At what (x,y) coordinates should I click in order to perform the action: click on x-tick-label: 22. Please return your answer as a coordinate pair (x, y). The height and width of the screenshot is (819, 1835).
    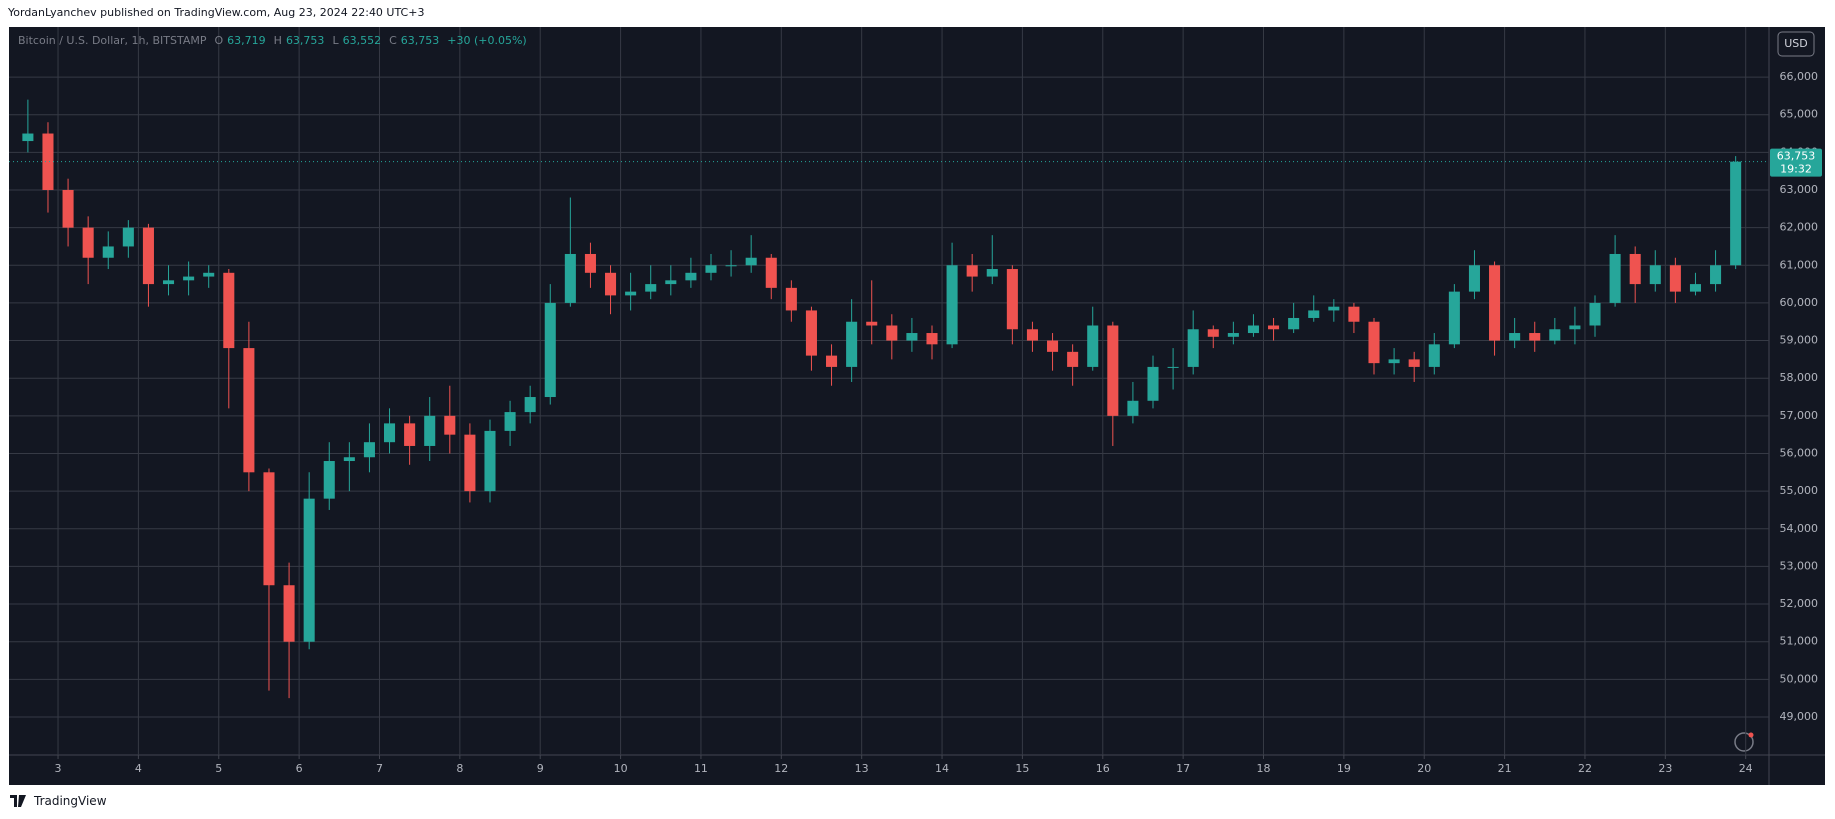
    Looking at the image, I should click on (1585, 768).